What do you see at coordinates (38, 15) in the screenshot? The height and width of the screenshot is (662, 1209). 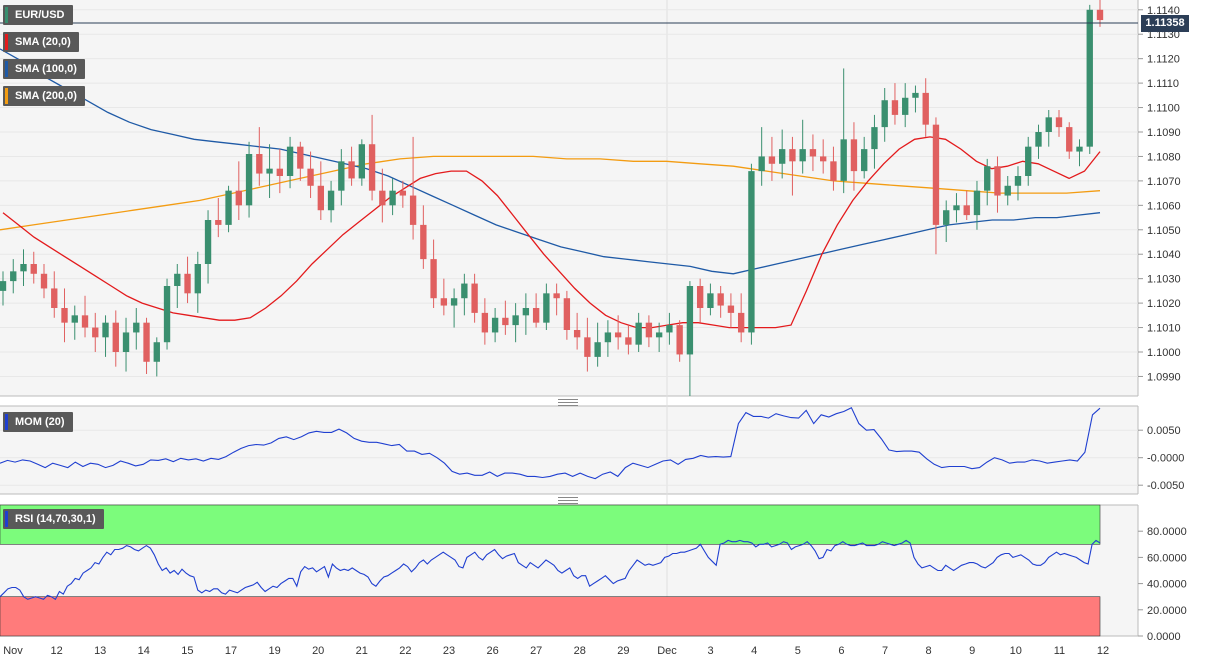 I see `symbol-label: EUR/USD` at bounding box center [38, 15].